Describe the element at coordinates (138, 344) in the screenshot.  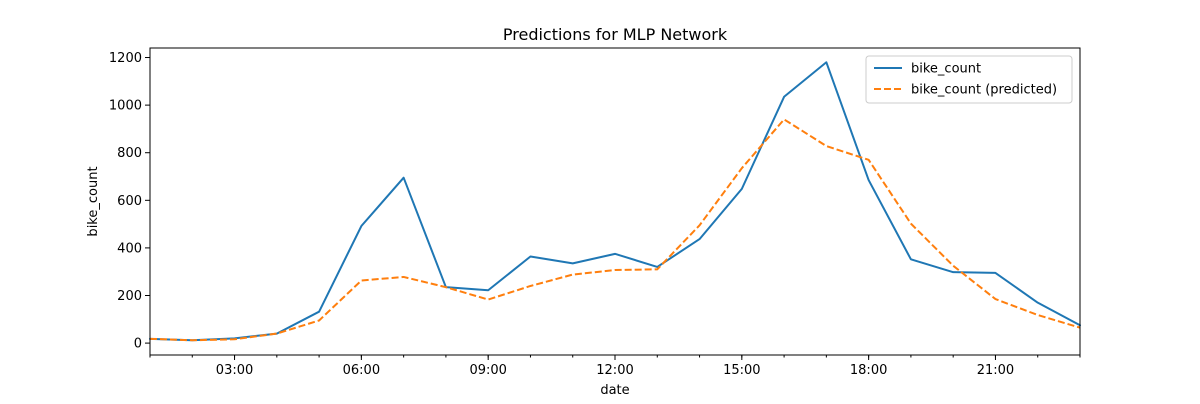
I see `y-tick-label: 0` at that location.